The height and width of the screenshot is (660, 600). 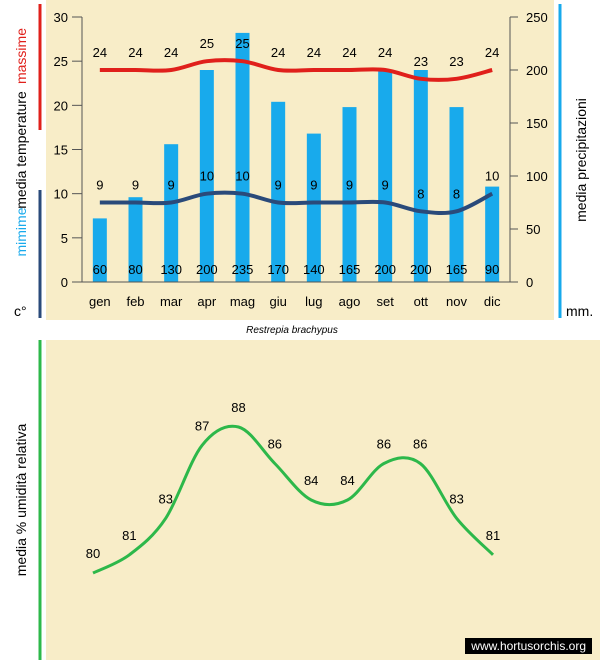 What do you see at coordinates (581, 160) in the screenshot?
I see `right-axis-label: media precipitazioni` at bounding box center [581, 160].